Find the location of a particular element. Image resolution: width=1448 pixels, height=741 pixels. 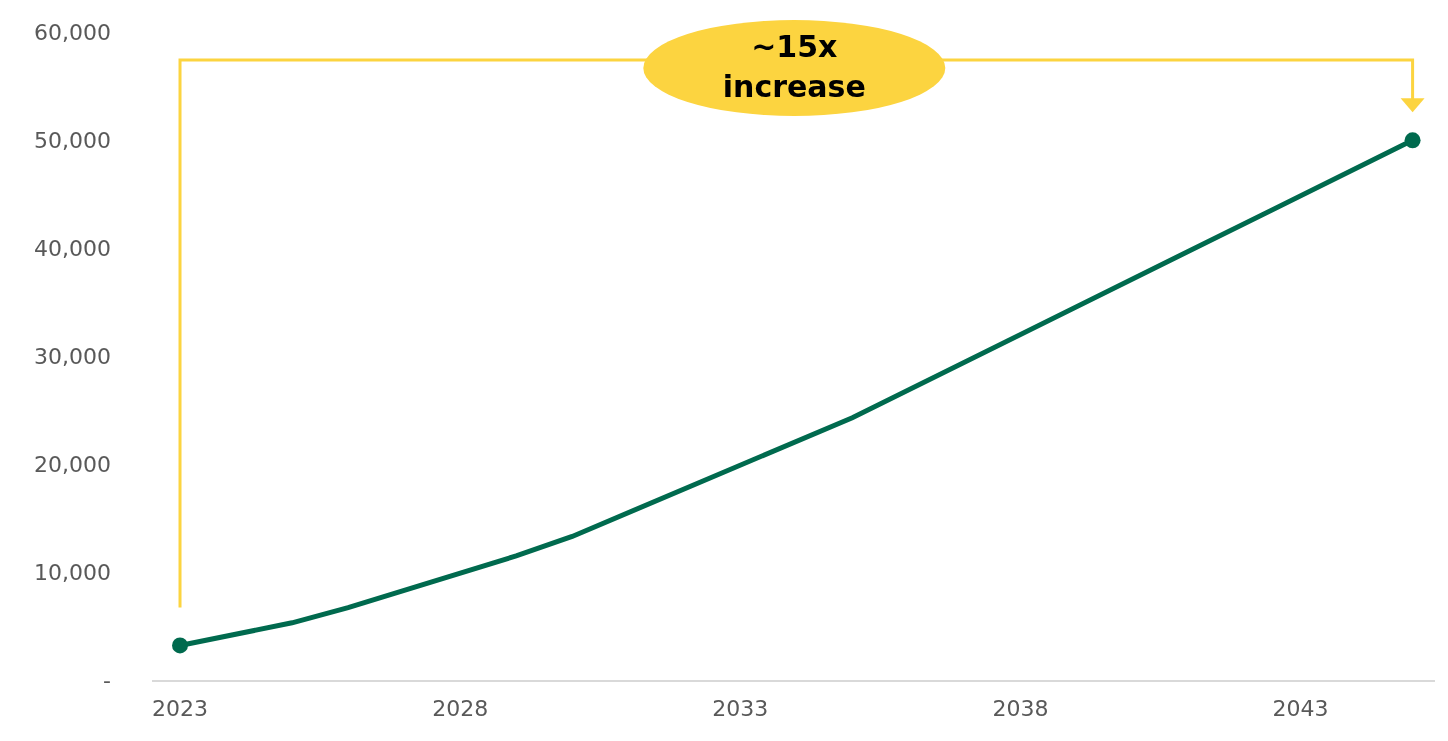

x-tick-label: 2033 is located at coordinates (740, 709).